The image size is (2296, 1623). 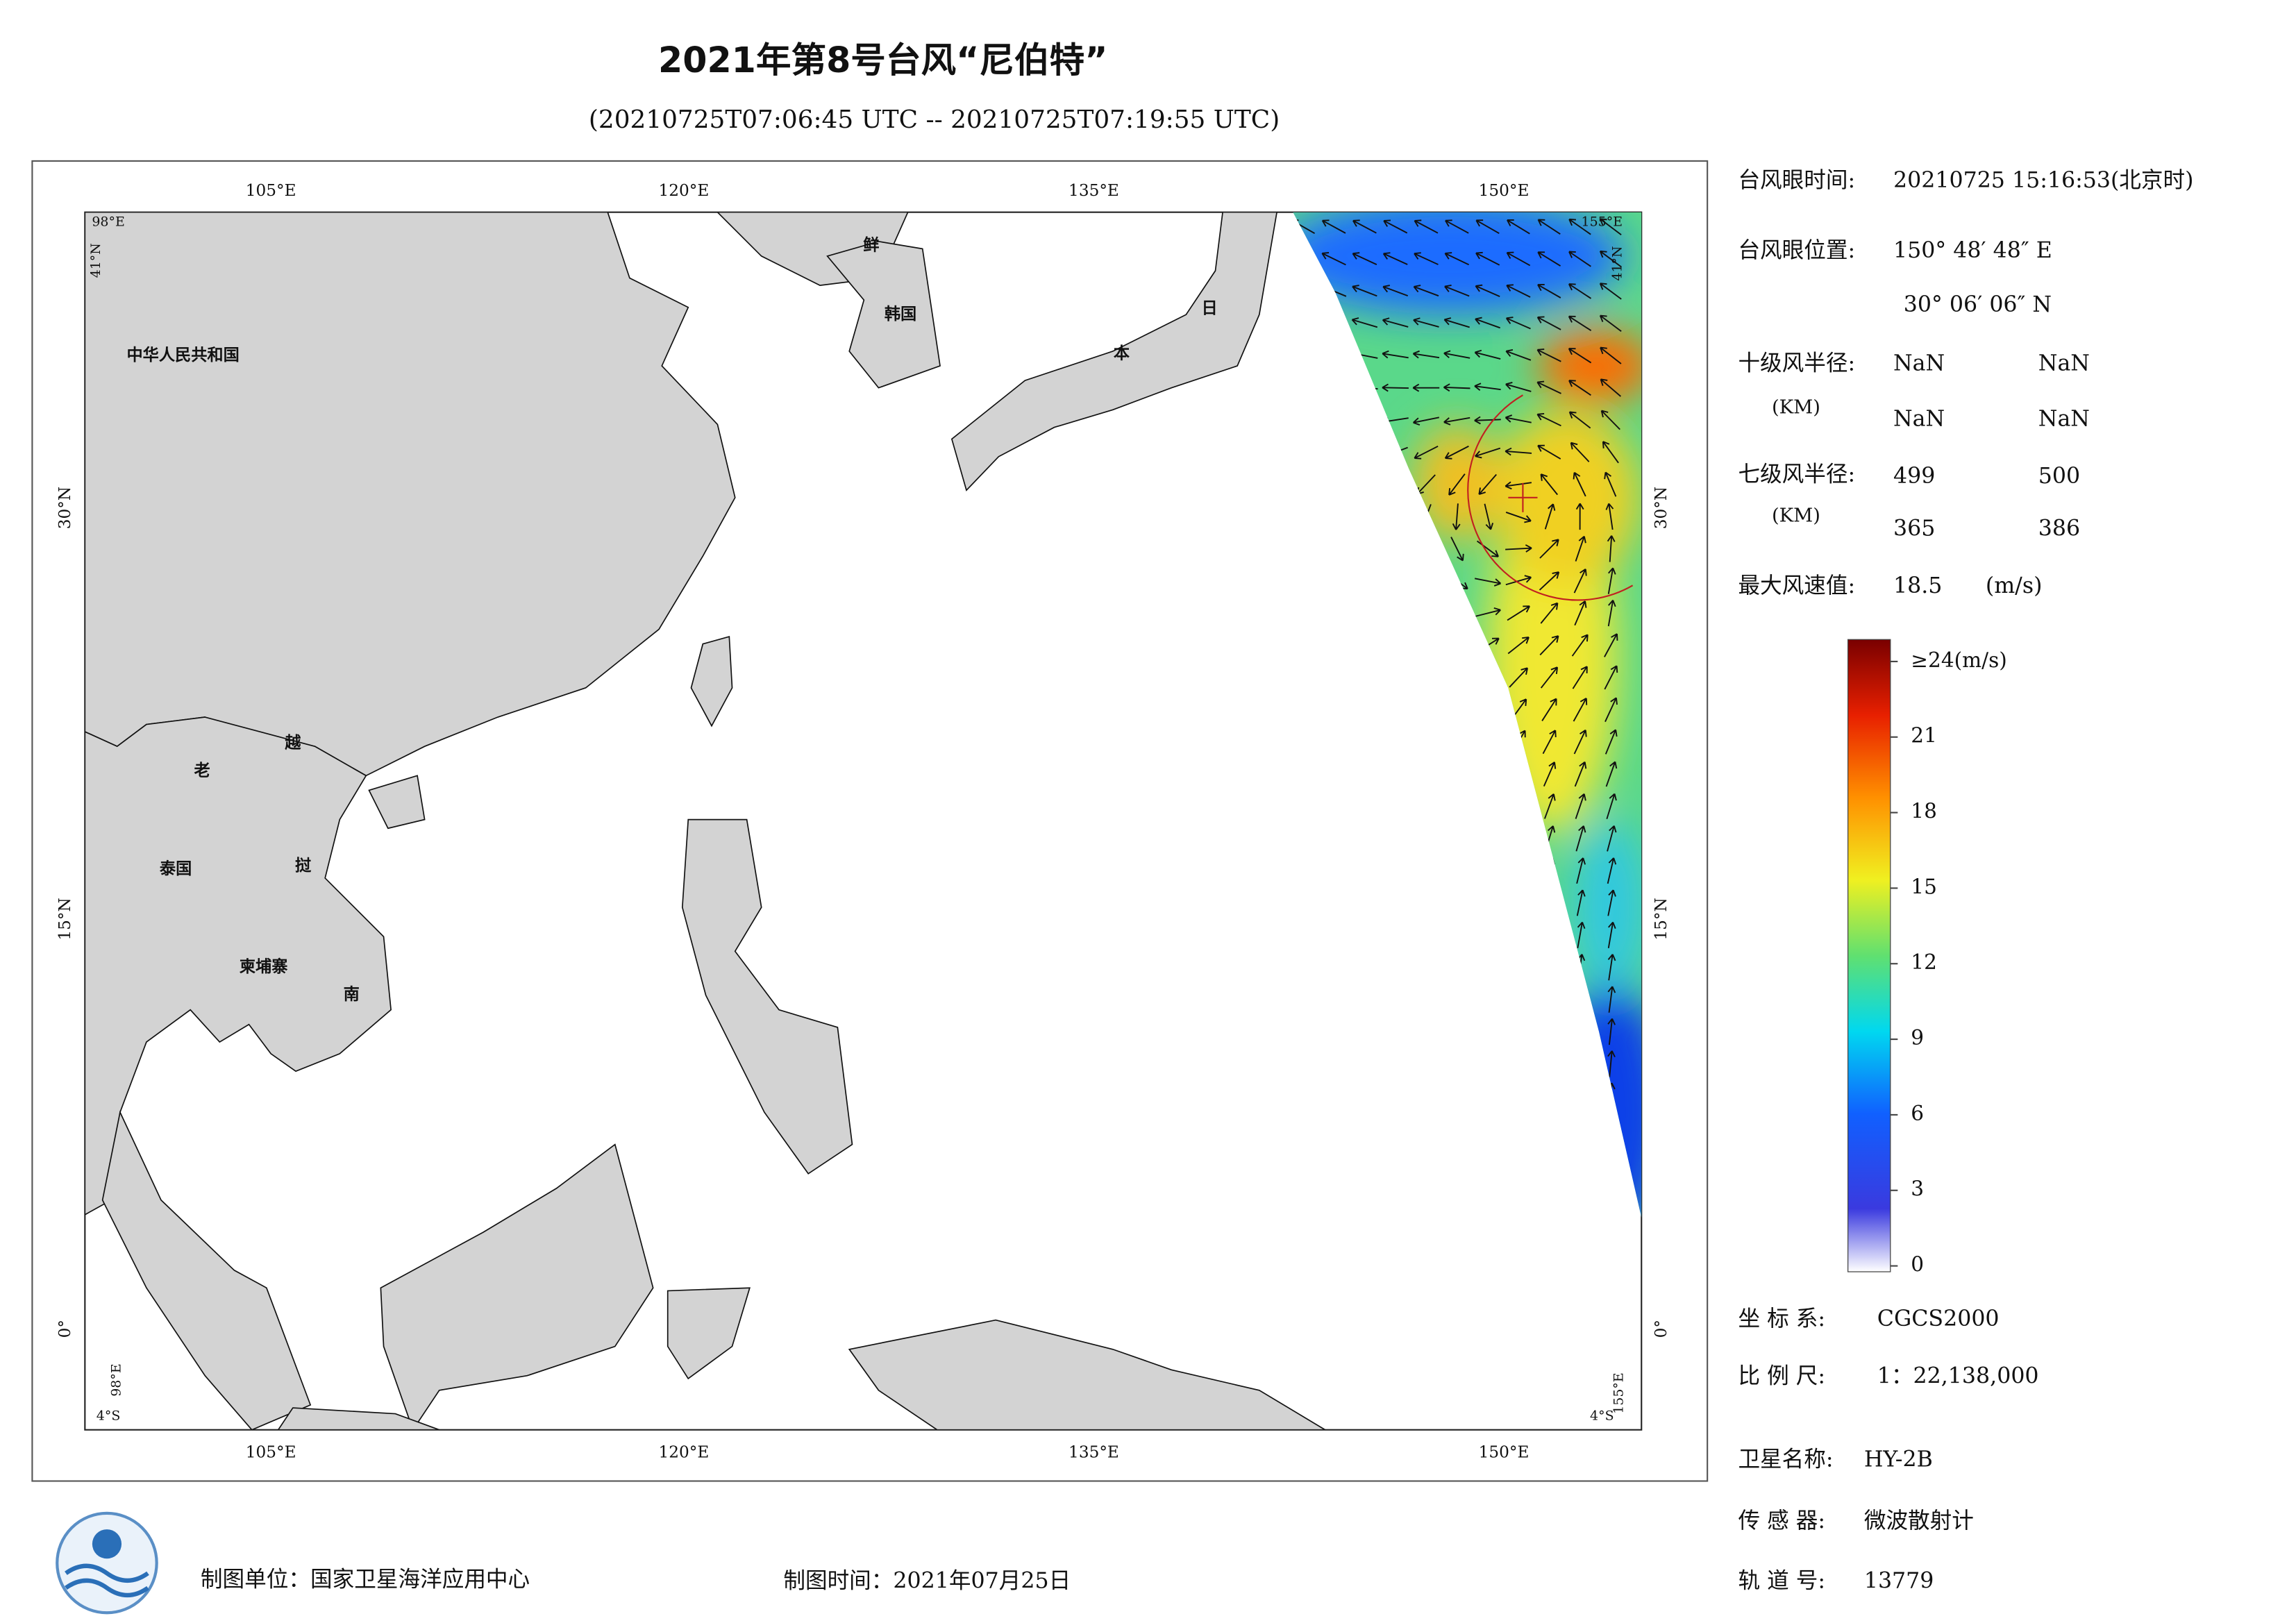 I want to click on logo, so click(x=107, y=1563).